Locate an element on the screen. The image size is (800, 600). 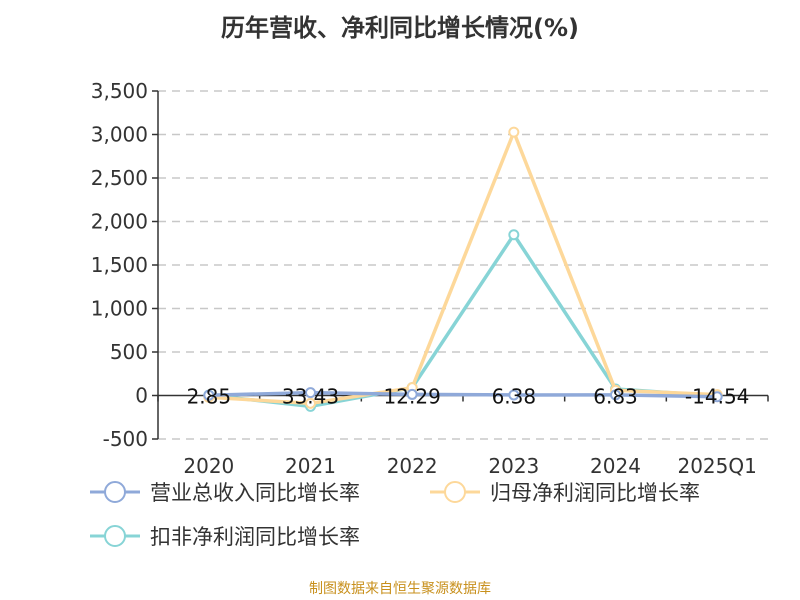
x-tick-label: 2024 is located at coordinates (615, 466).